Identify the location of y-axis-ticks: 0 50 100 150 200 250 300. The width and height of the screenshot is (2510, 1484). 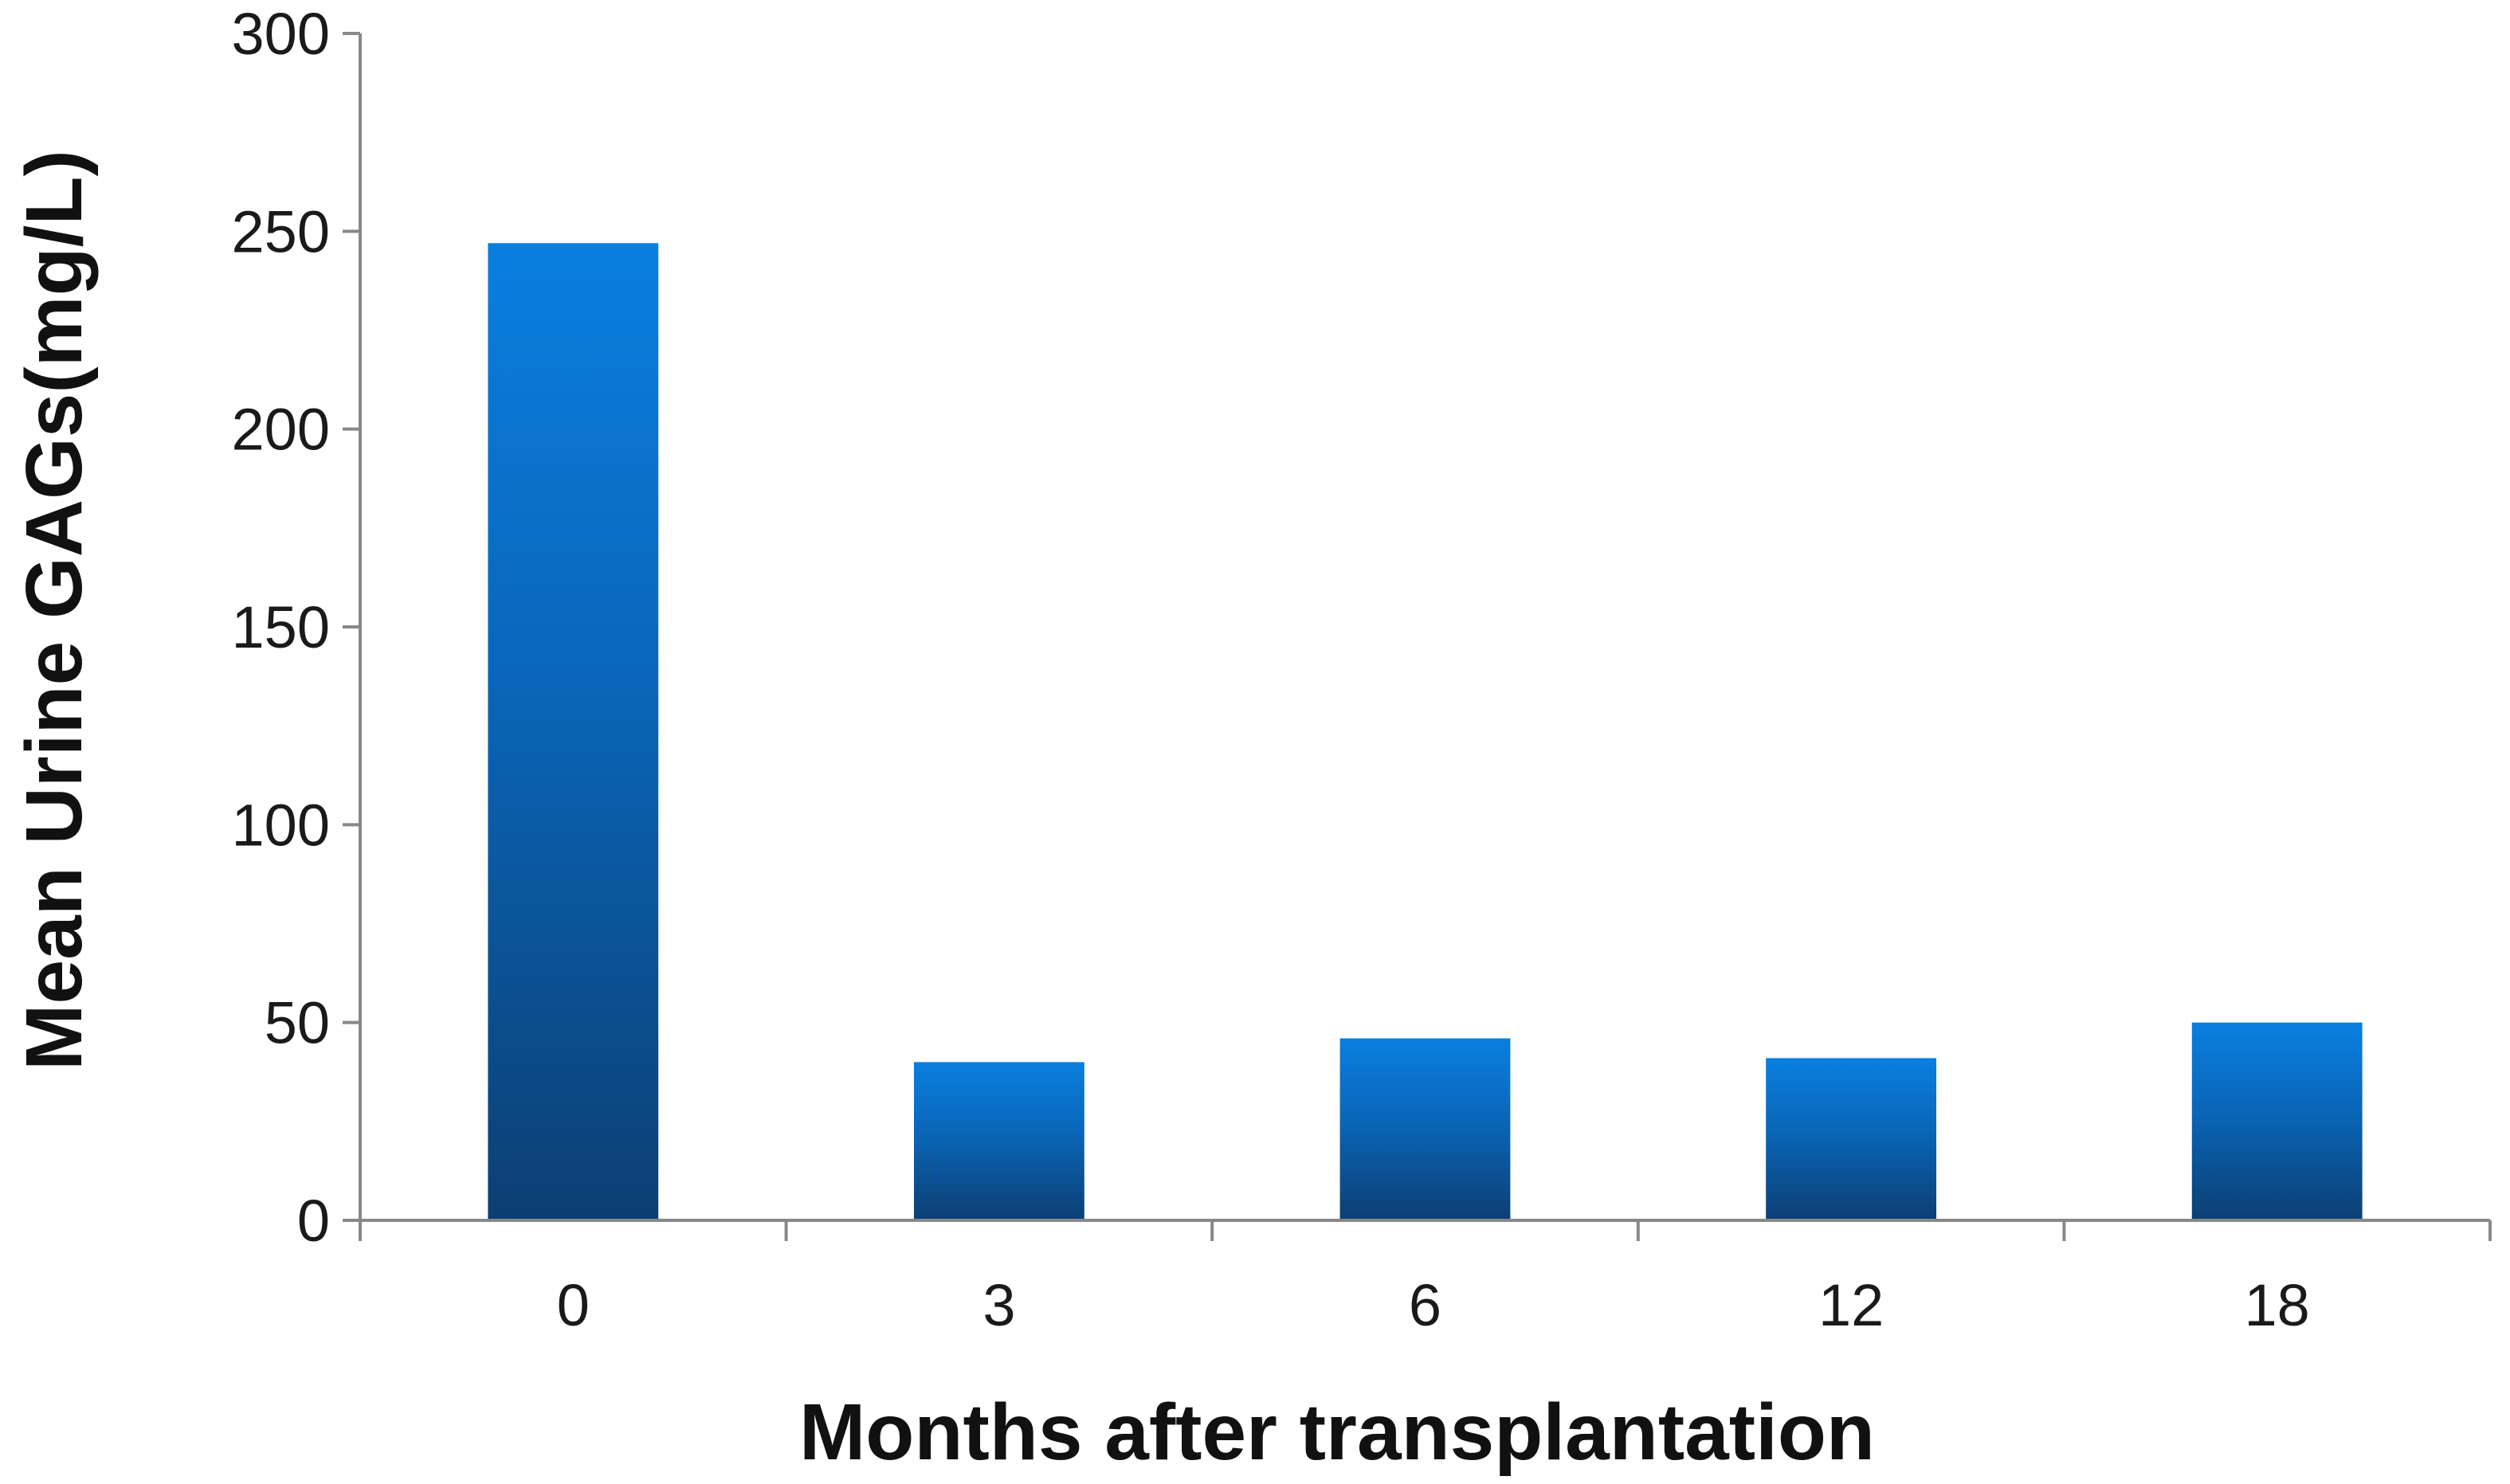
(296, 627).